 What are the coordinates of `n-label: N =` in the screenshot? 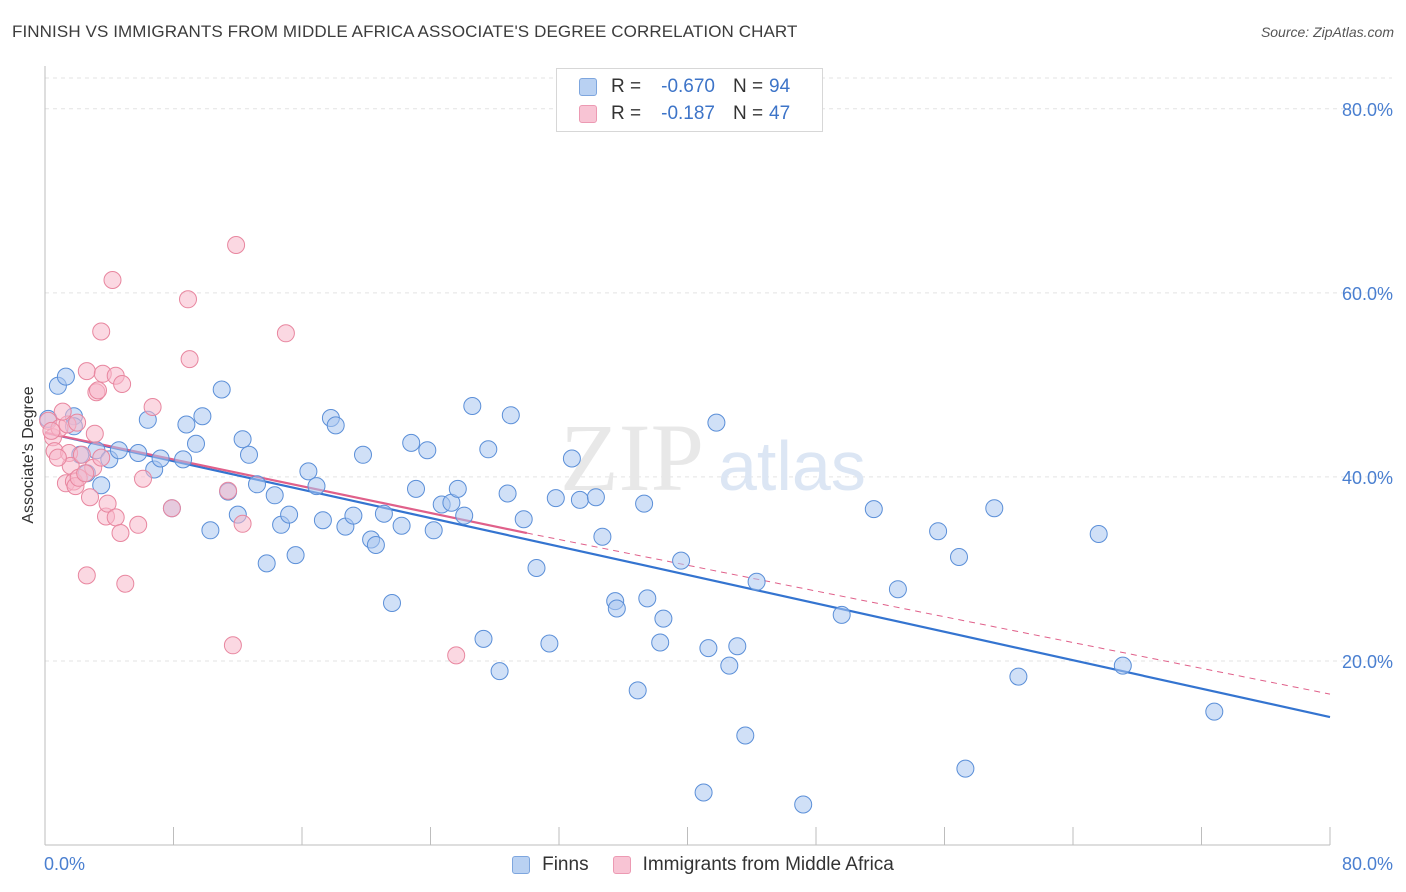 It's located at (748, 86).